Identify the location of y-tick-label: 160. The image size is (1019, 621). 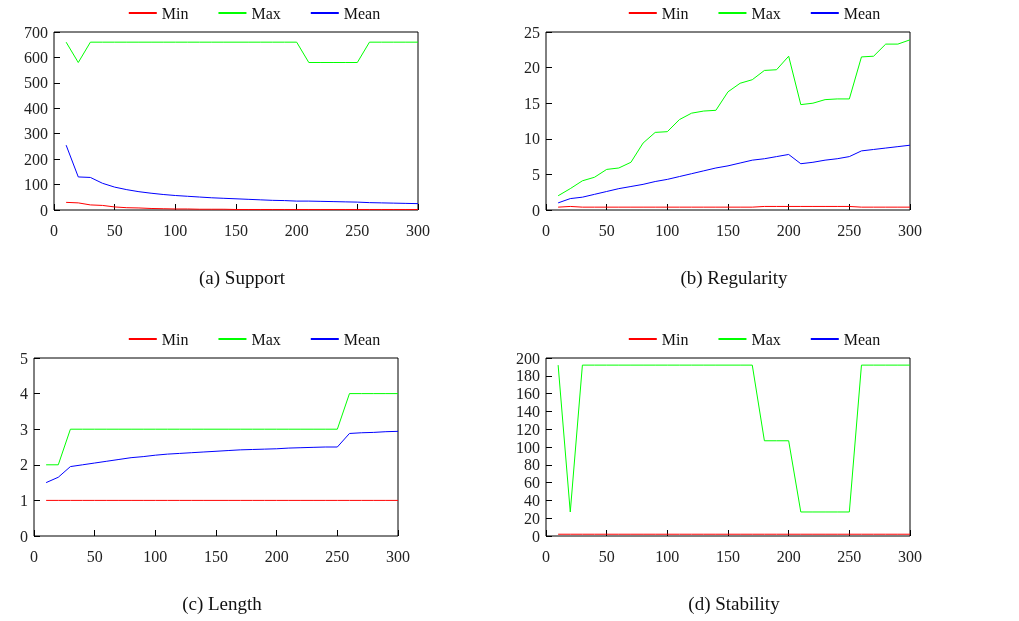
(528, 394).